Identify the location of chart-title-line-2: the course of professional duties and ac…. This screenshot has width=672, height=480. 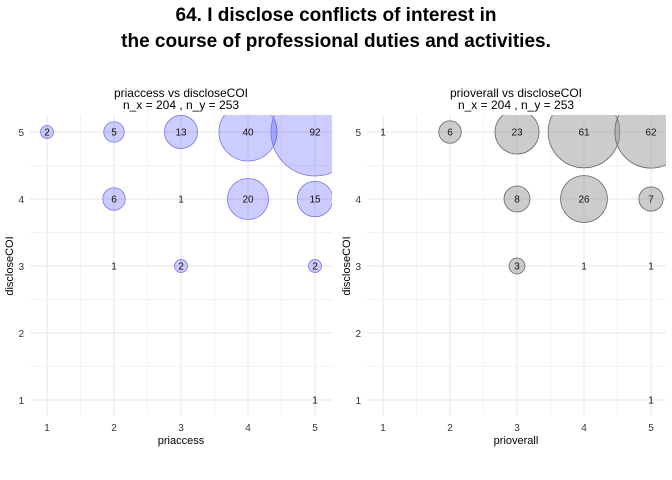
(336, 41).